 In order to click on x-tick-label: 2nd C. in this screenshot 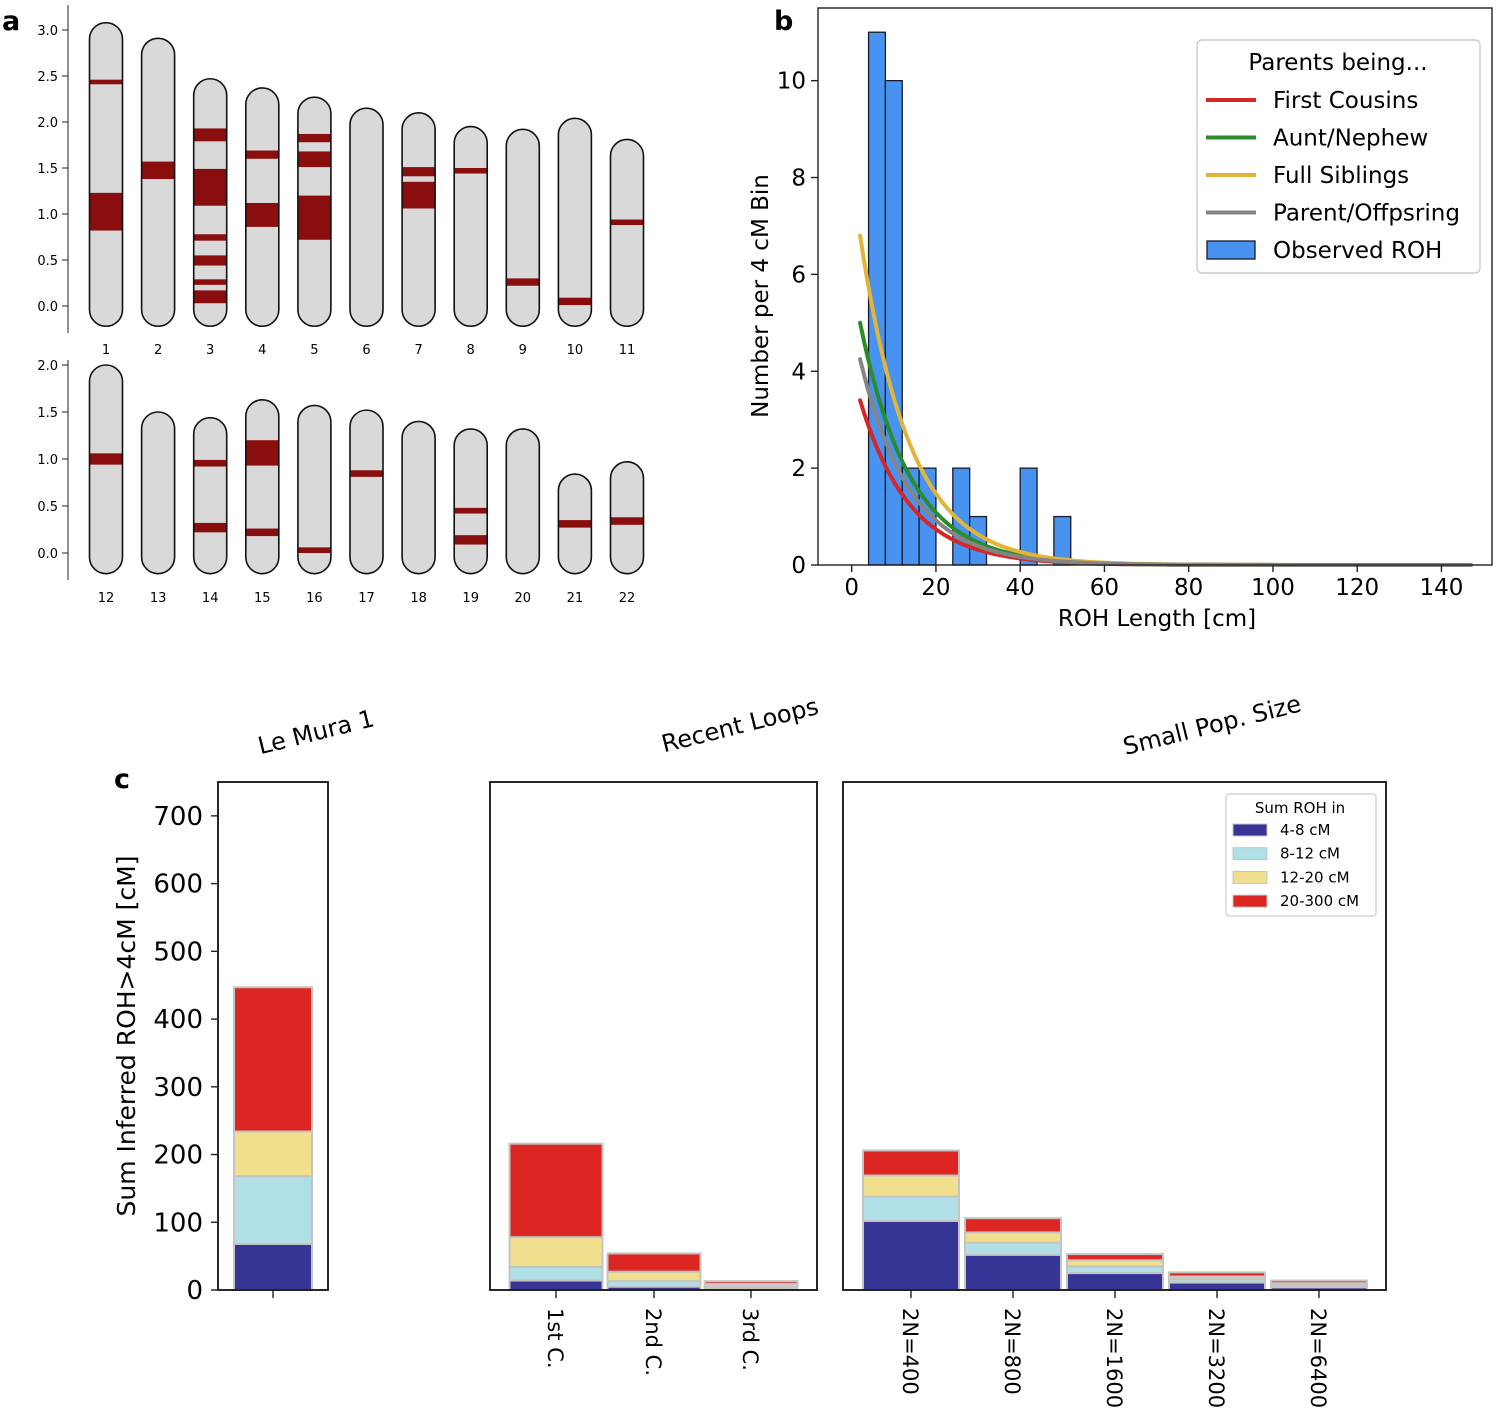, I will do `click(653, 1342)`.